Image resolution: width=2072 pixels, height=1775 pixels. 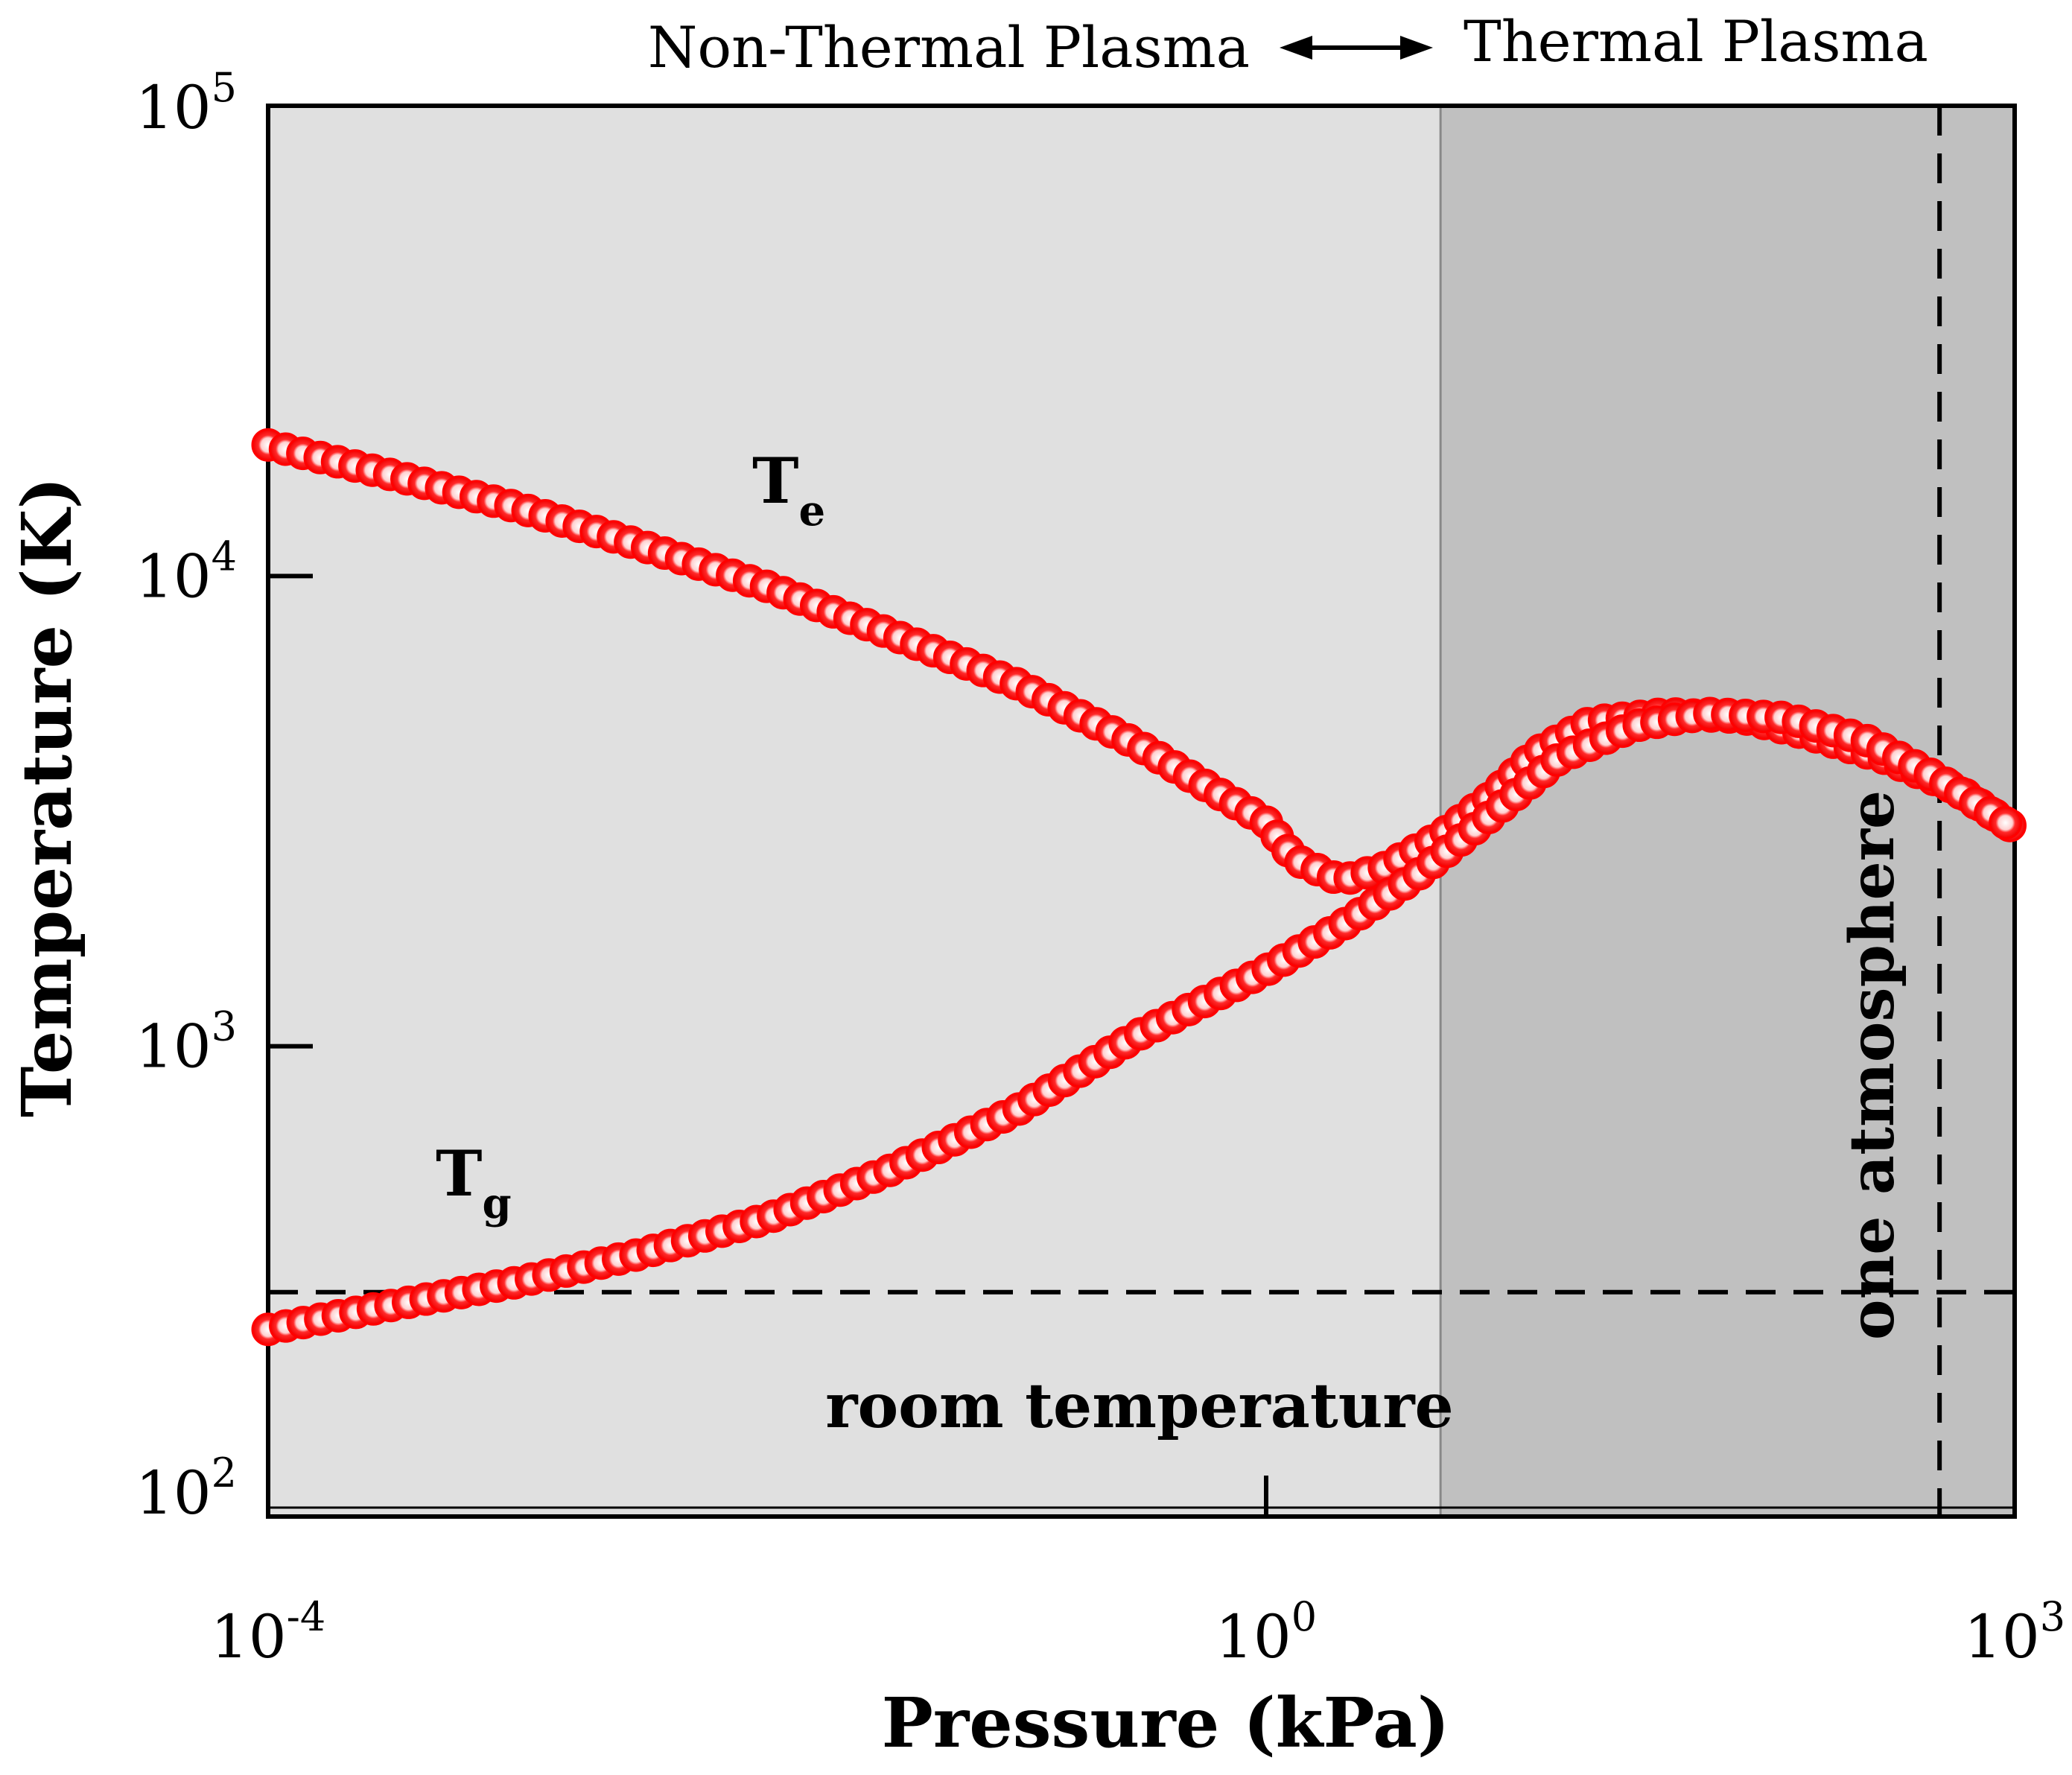 What do you see at coordinates (2006, 823) in the screenshot?
I see `marker-tg` at bounding box center [2006, 823].